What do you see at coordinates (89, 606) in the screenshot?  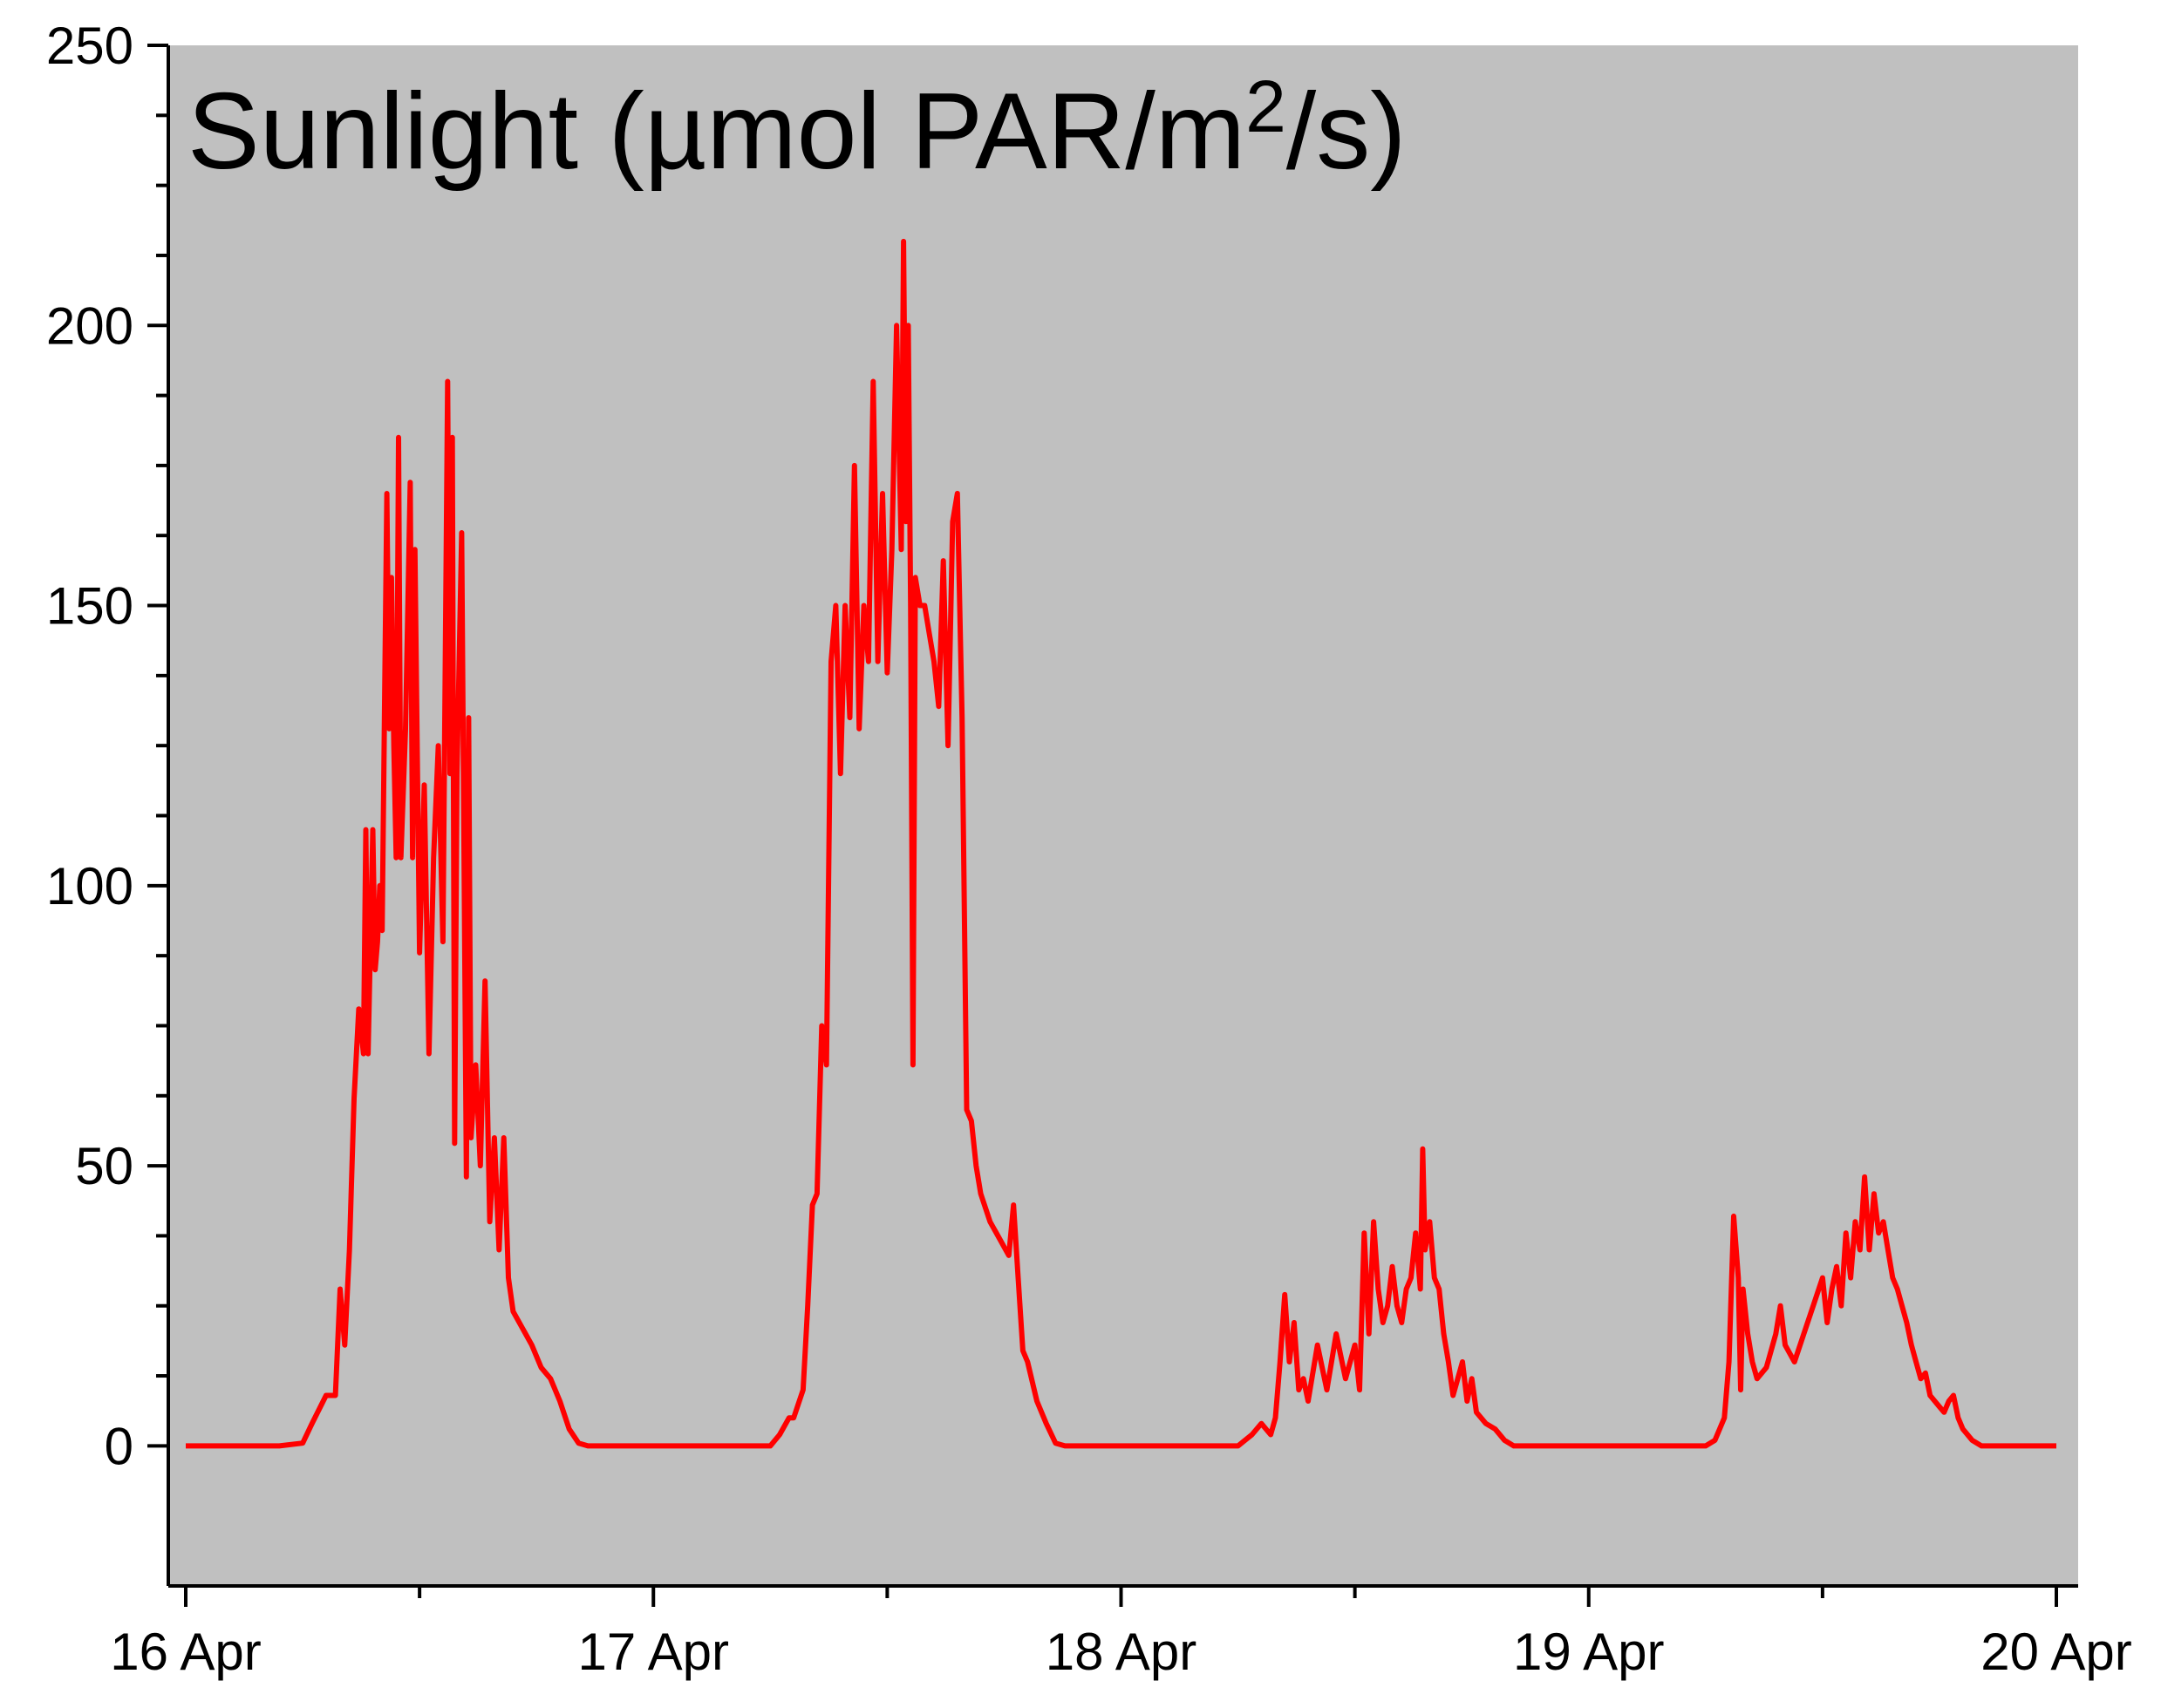 I see `y-tick-label: 150` at bounding box center [89, 606].